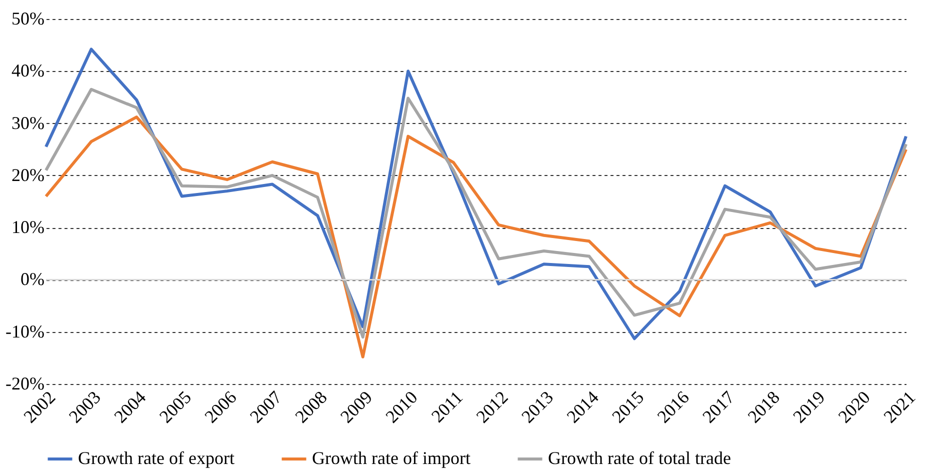  Describe the element at coordinates (447, 406) in the screenshot. I see `x-tick-label: 2011` at that location.